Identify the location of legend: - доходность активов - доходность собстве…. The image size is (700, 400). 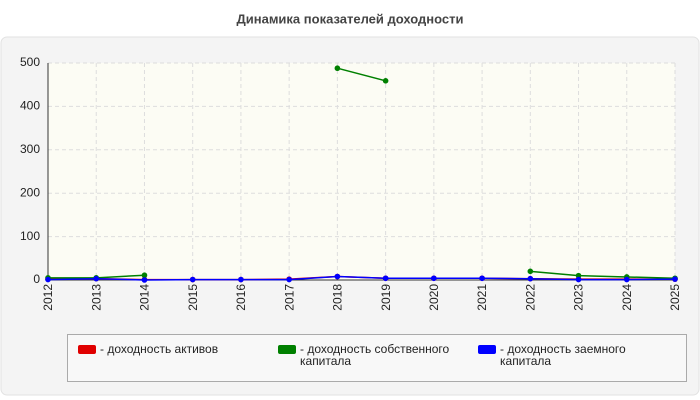
(377, 358).